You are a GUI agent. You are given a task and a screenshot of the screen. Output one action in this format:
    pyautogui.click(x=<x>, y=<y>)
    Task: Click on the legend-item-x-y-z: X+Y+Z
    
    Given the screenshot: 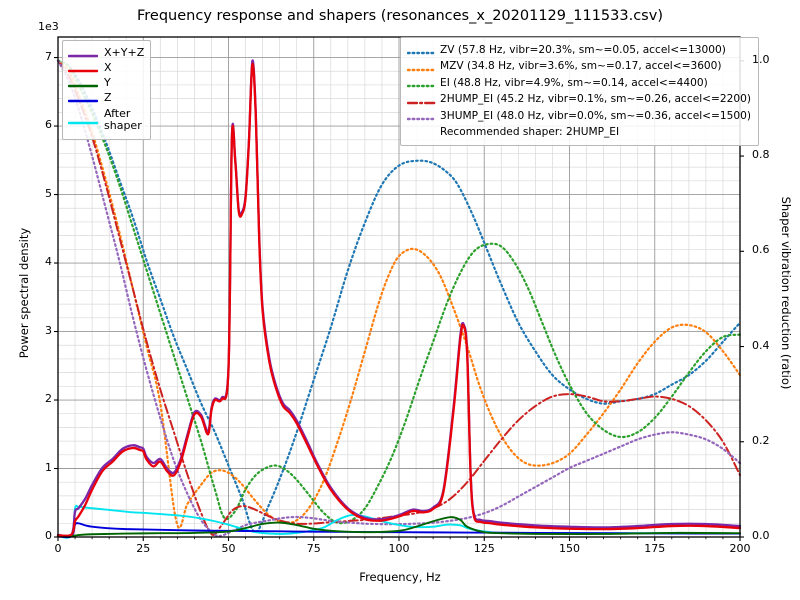 What is the action you would take?
    pyautogui.click(x=106, y=52)
    